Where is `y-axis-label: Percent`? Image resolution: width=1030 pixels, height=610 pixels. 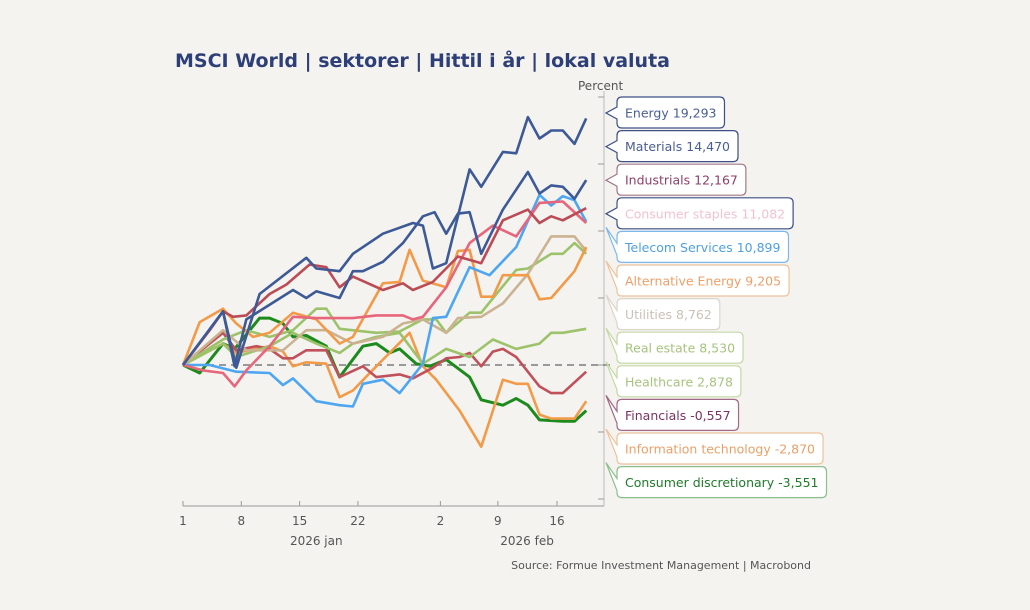
y-axis-label: Percent is located at coordinates (600, 86).